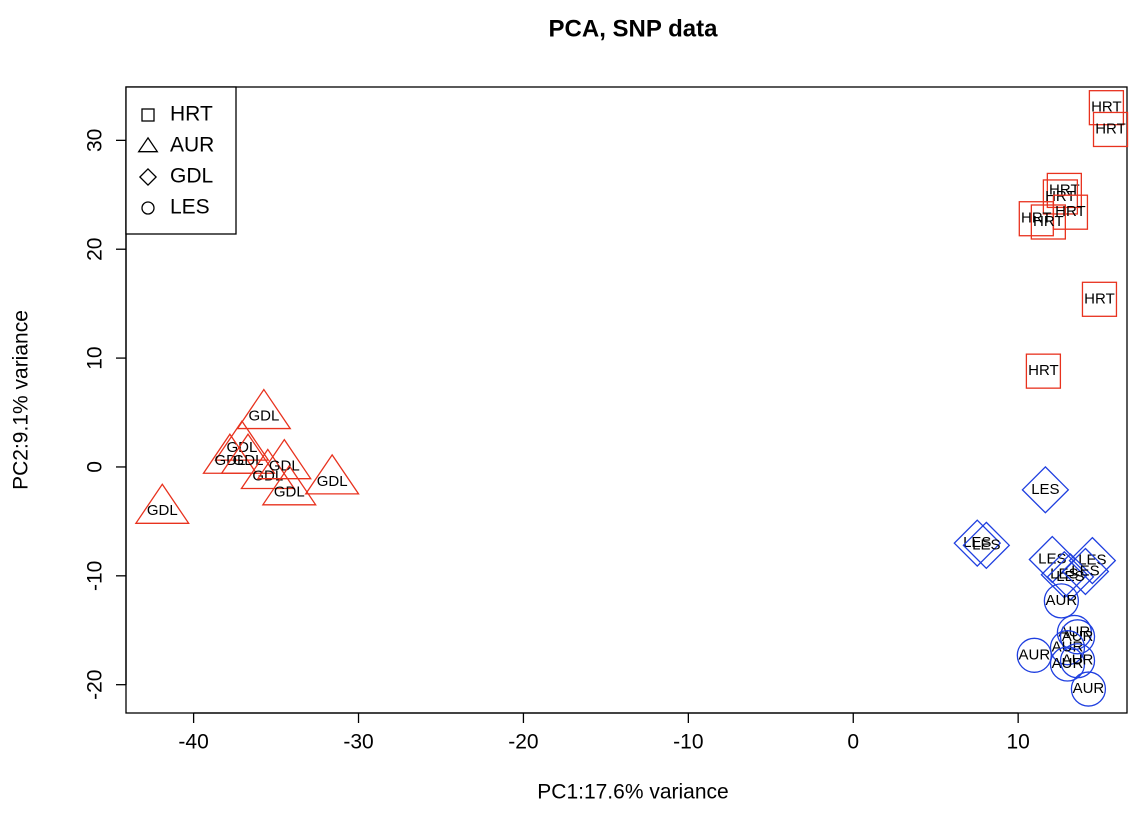  I want to click on x-tick-label: 0, so click(853, 742).